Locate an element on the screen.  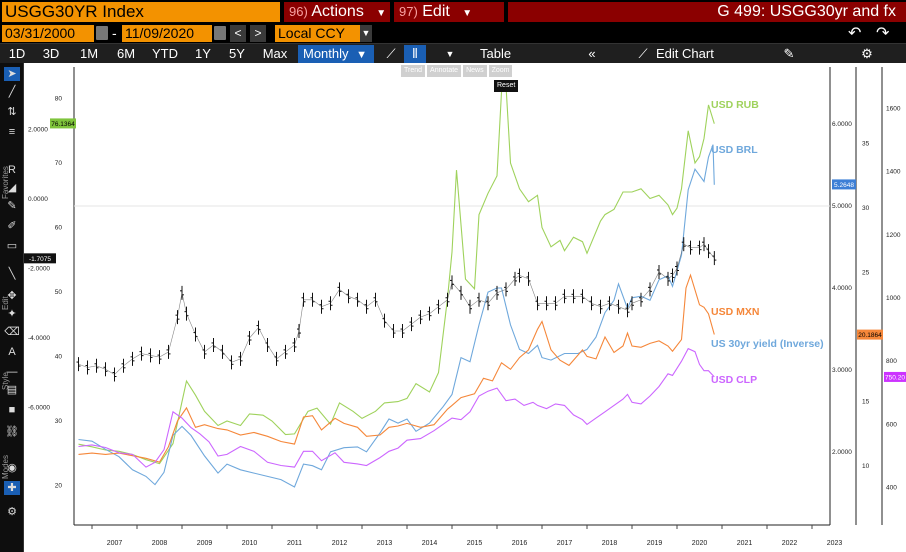
frequency-dropdown: Monthly ▼ is located at coordinates (336, 54).